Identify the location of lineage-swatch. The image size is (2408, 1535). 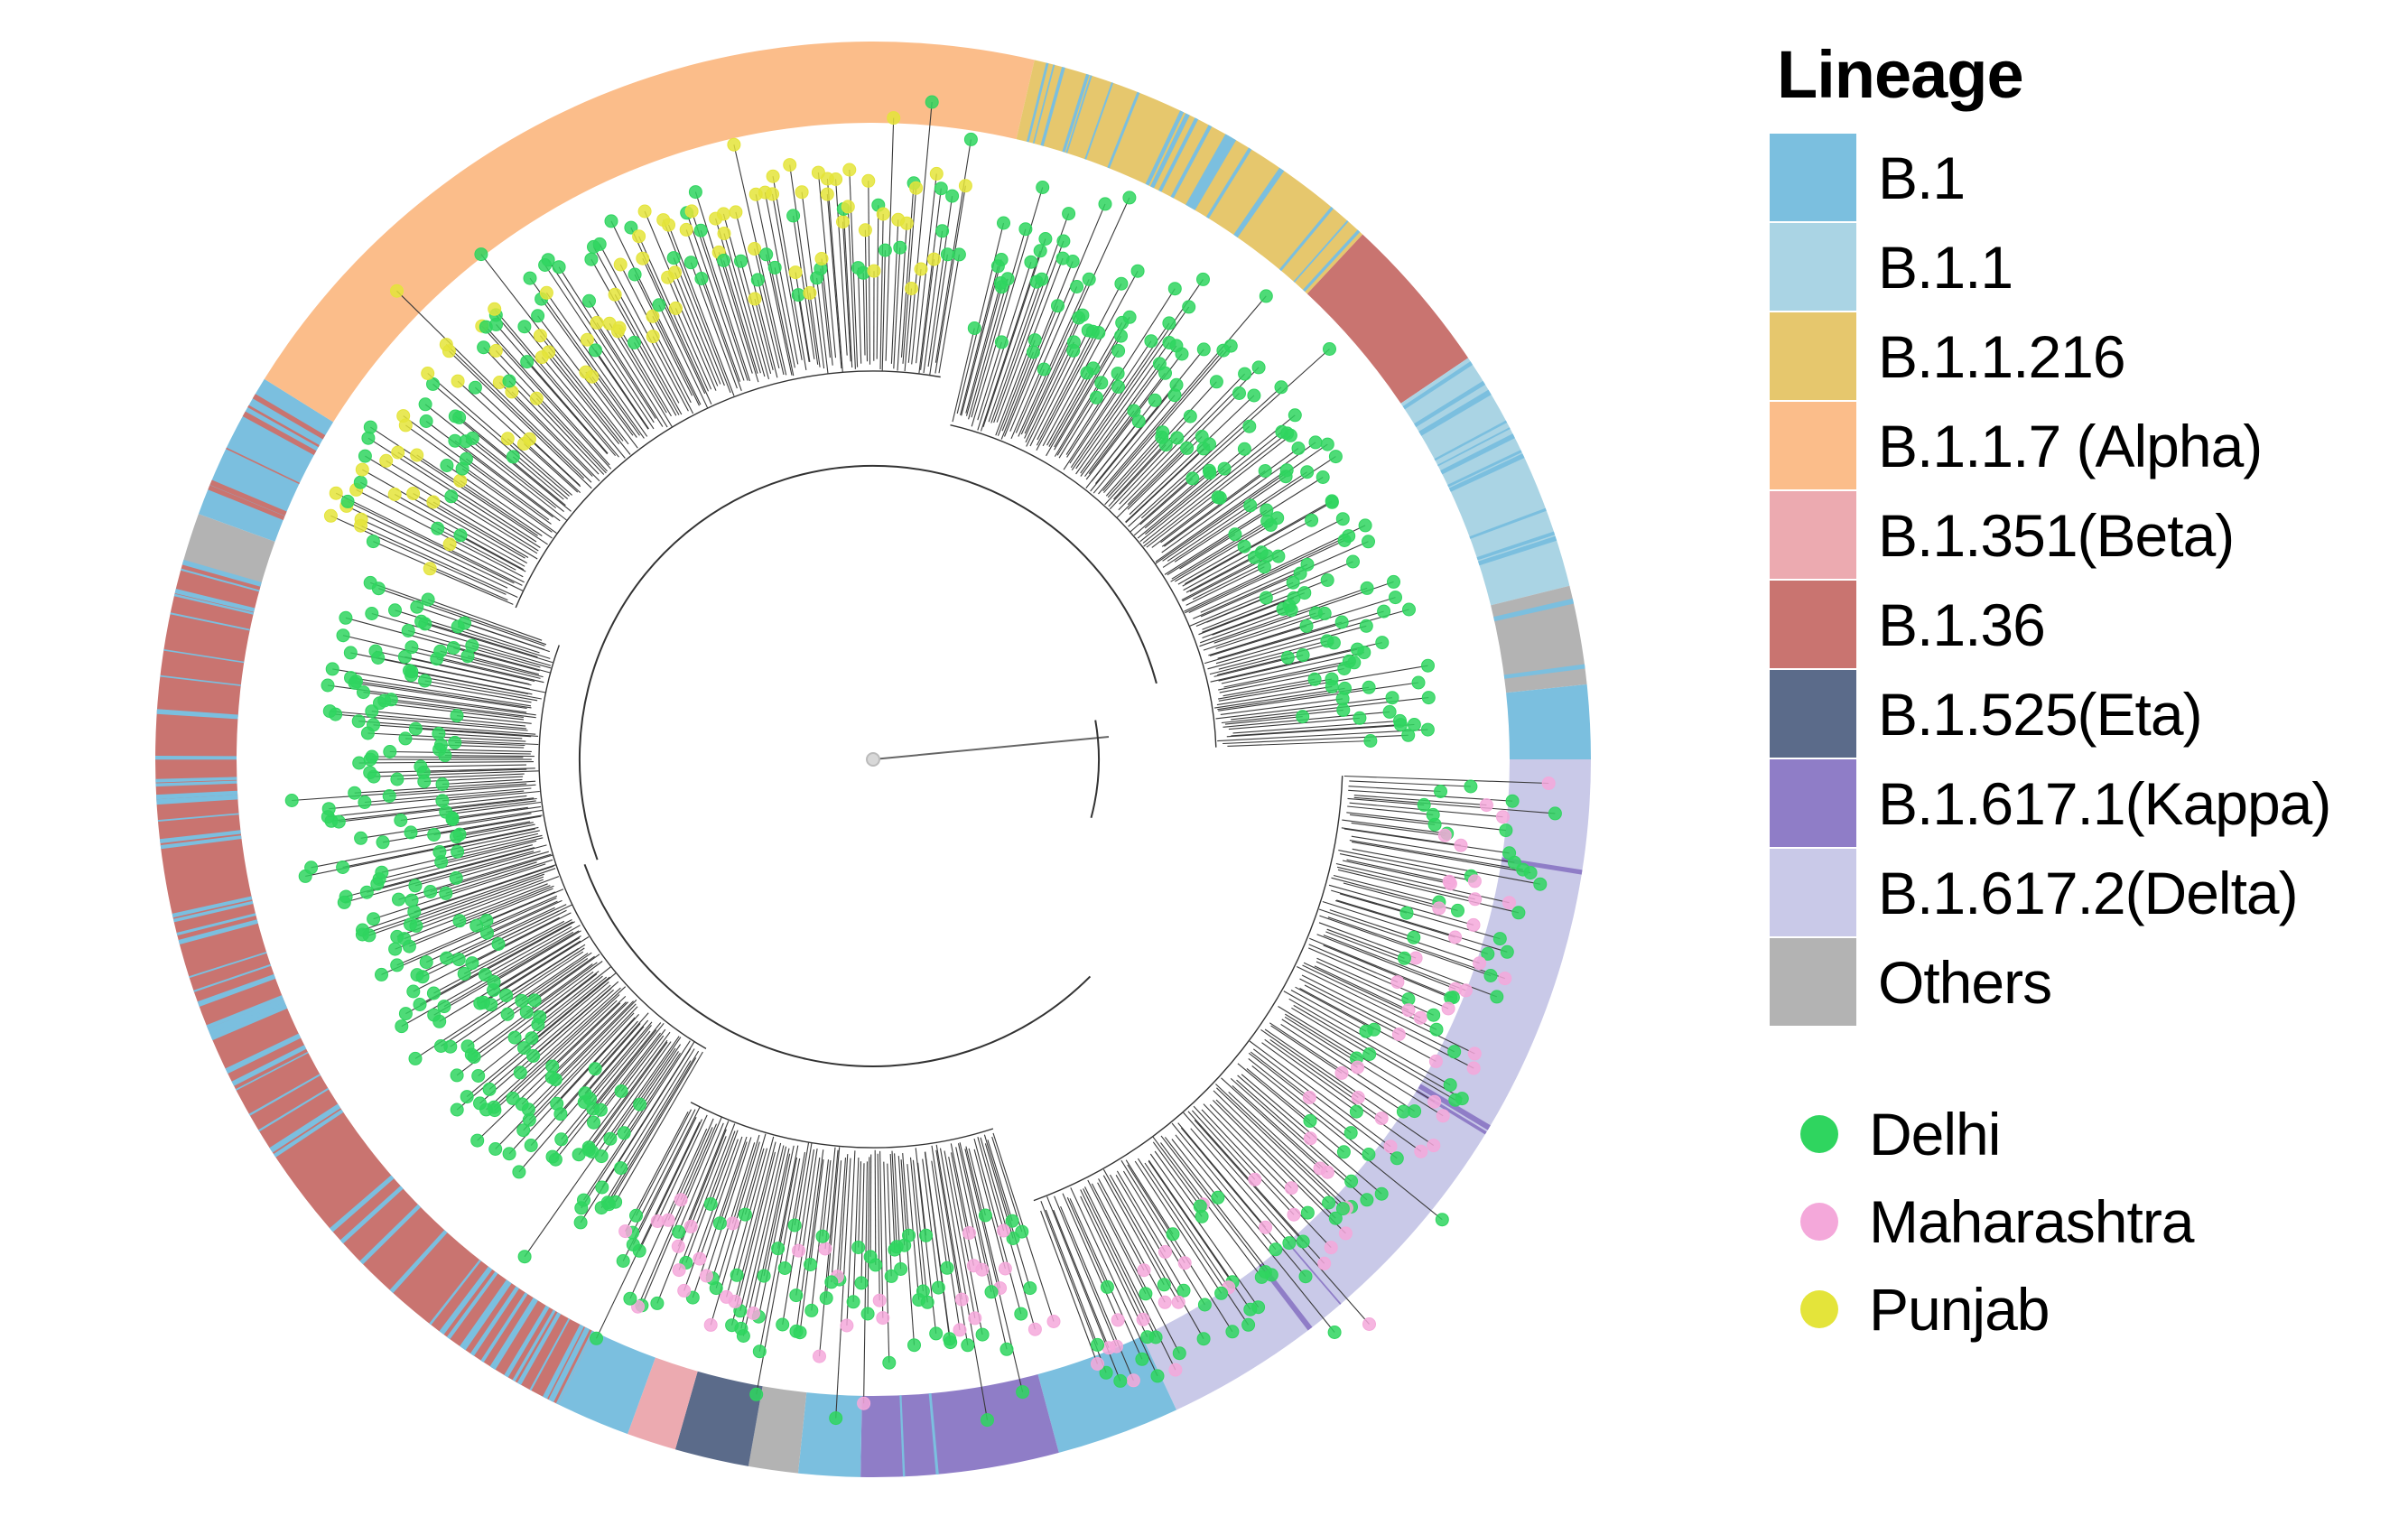
(1813, 982).